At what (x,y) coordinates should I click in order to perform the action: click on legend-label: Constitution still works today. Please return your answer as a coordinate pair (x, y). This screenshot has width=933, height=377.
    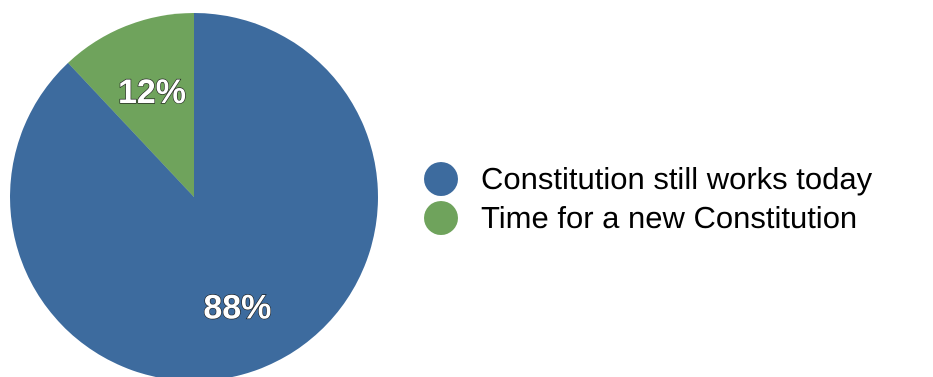
    Looking at the image, I should click on (677, 178).